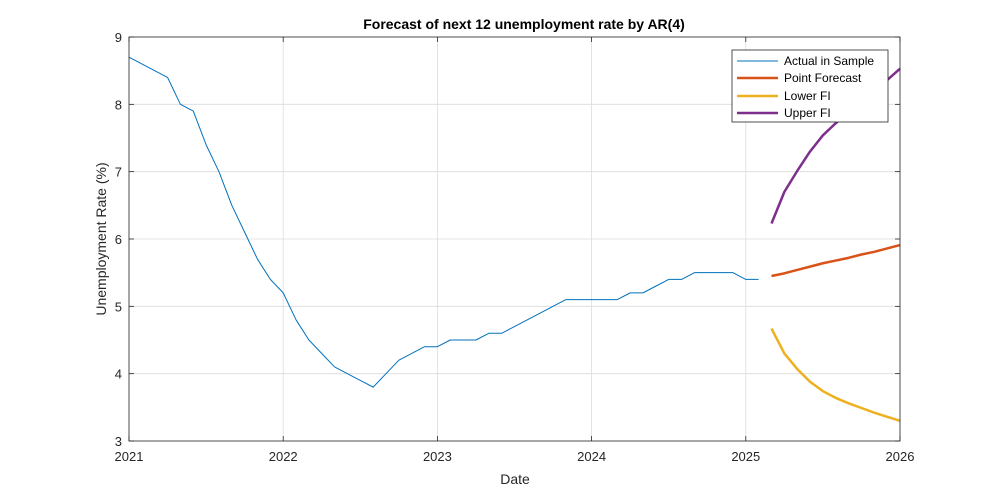 Image resolution: width=994 pixels, height=497 pixels. What do you see at coordinates (283, 456) in the screenshot?
I see `x-tick-label: 2022` at bounding box center [283, 456].